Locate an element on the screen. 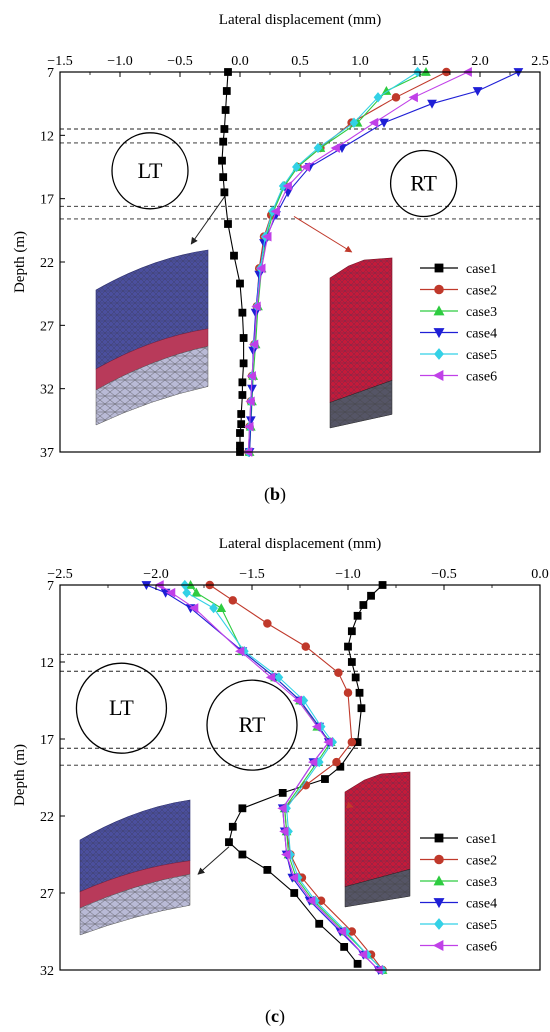 This screenshot has width=550, height=1032. panel-label: (c) is located at coordinates (275, 1016).